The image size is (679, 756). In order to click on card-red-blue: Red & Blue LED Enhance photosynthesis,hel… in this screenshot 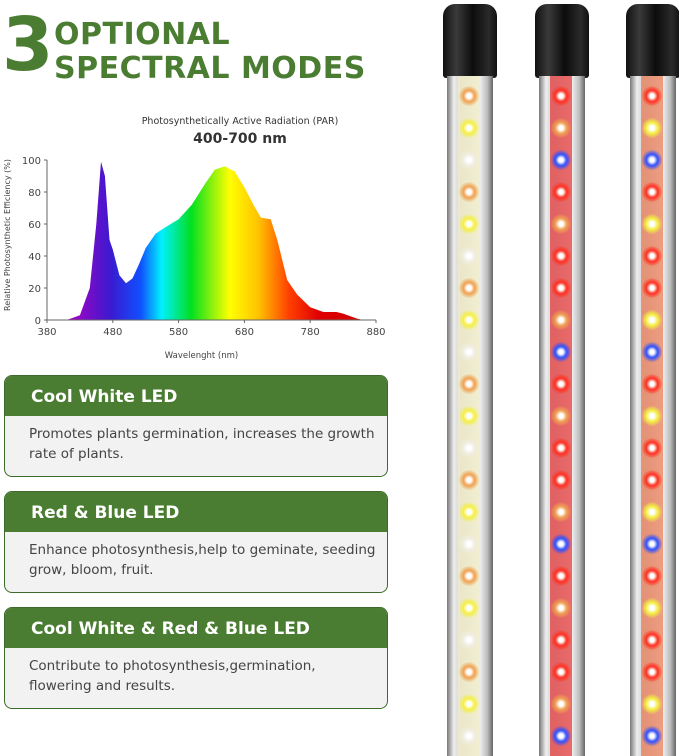, I will do `click(196, 542)`.